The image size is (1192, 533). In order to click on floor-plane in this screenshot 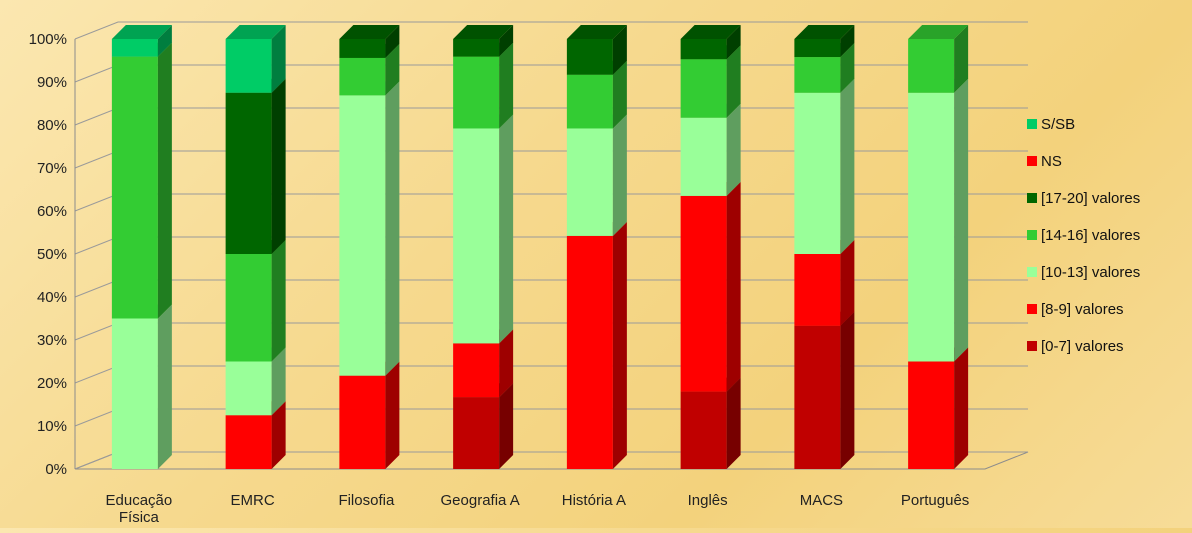, I will do `click(551, 460)`.